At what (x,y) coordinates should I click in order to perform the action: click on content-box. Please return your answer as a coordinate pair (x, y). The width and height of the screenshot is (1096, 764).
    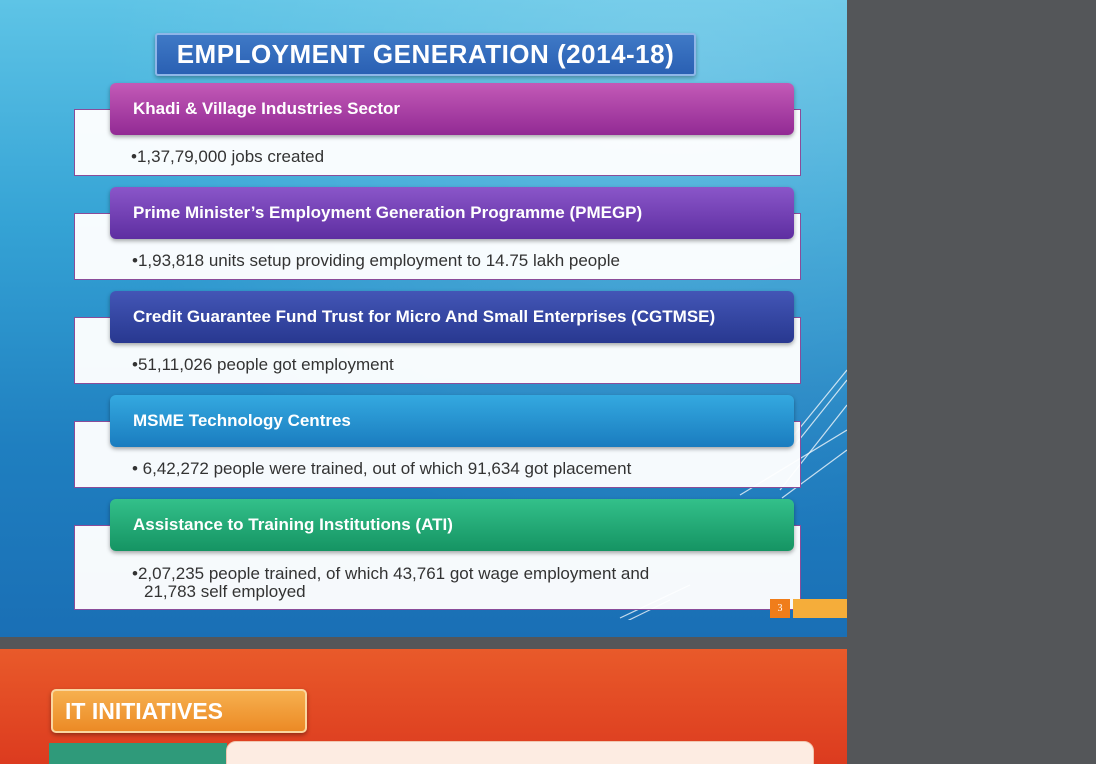
    Looking at the image, I should click on (520, 752).